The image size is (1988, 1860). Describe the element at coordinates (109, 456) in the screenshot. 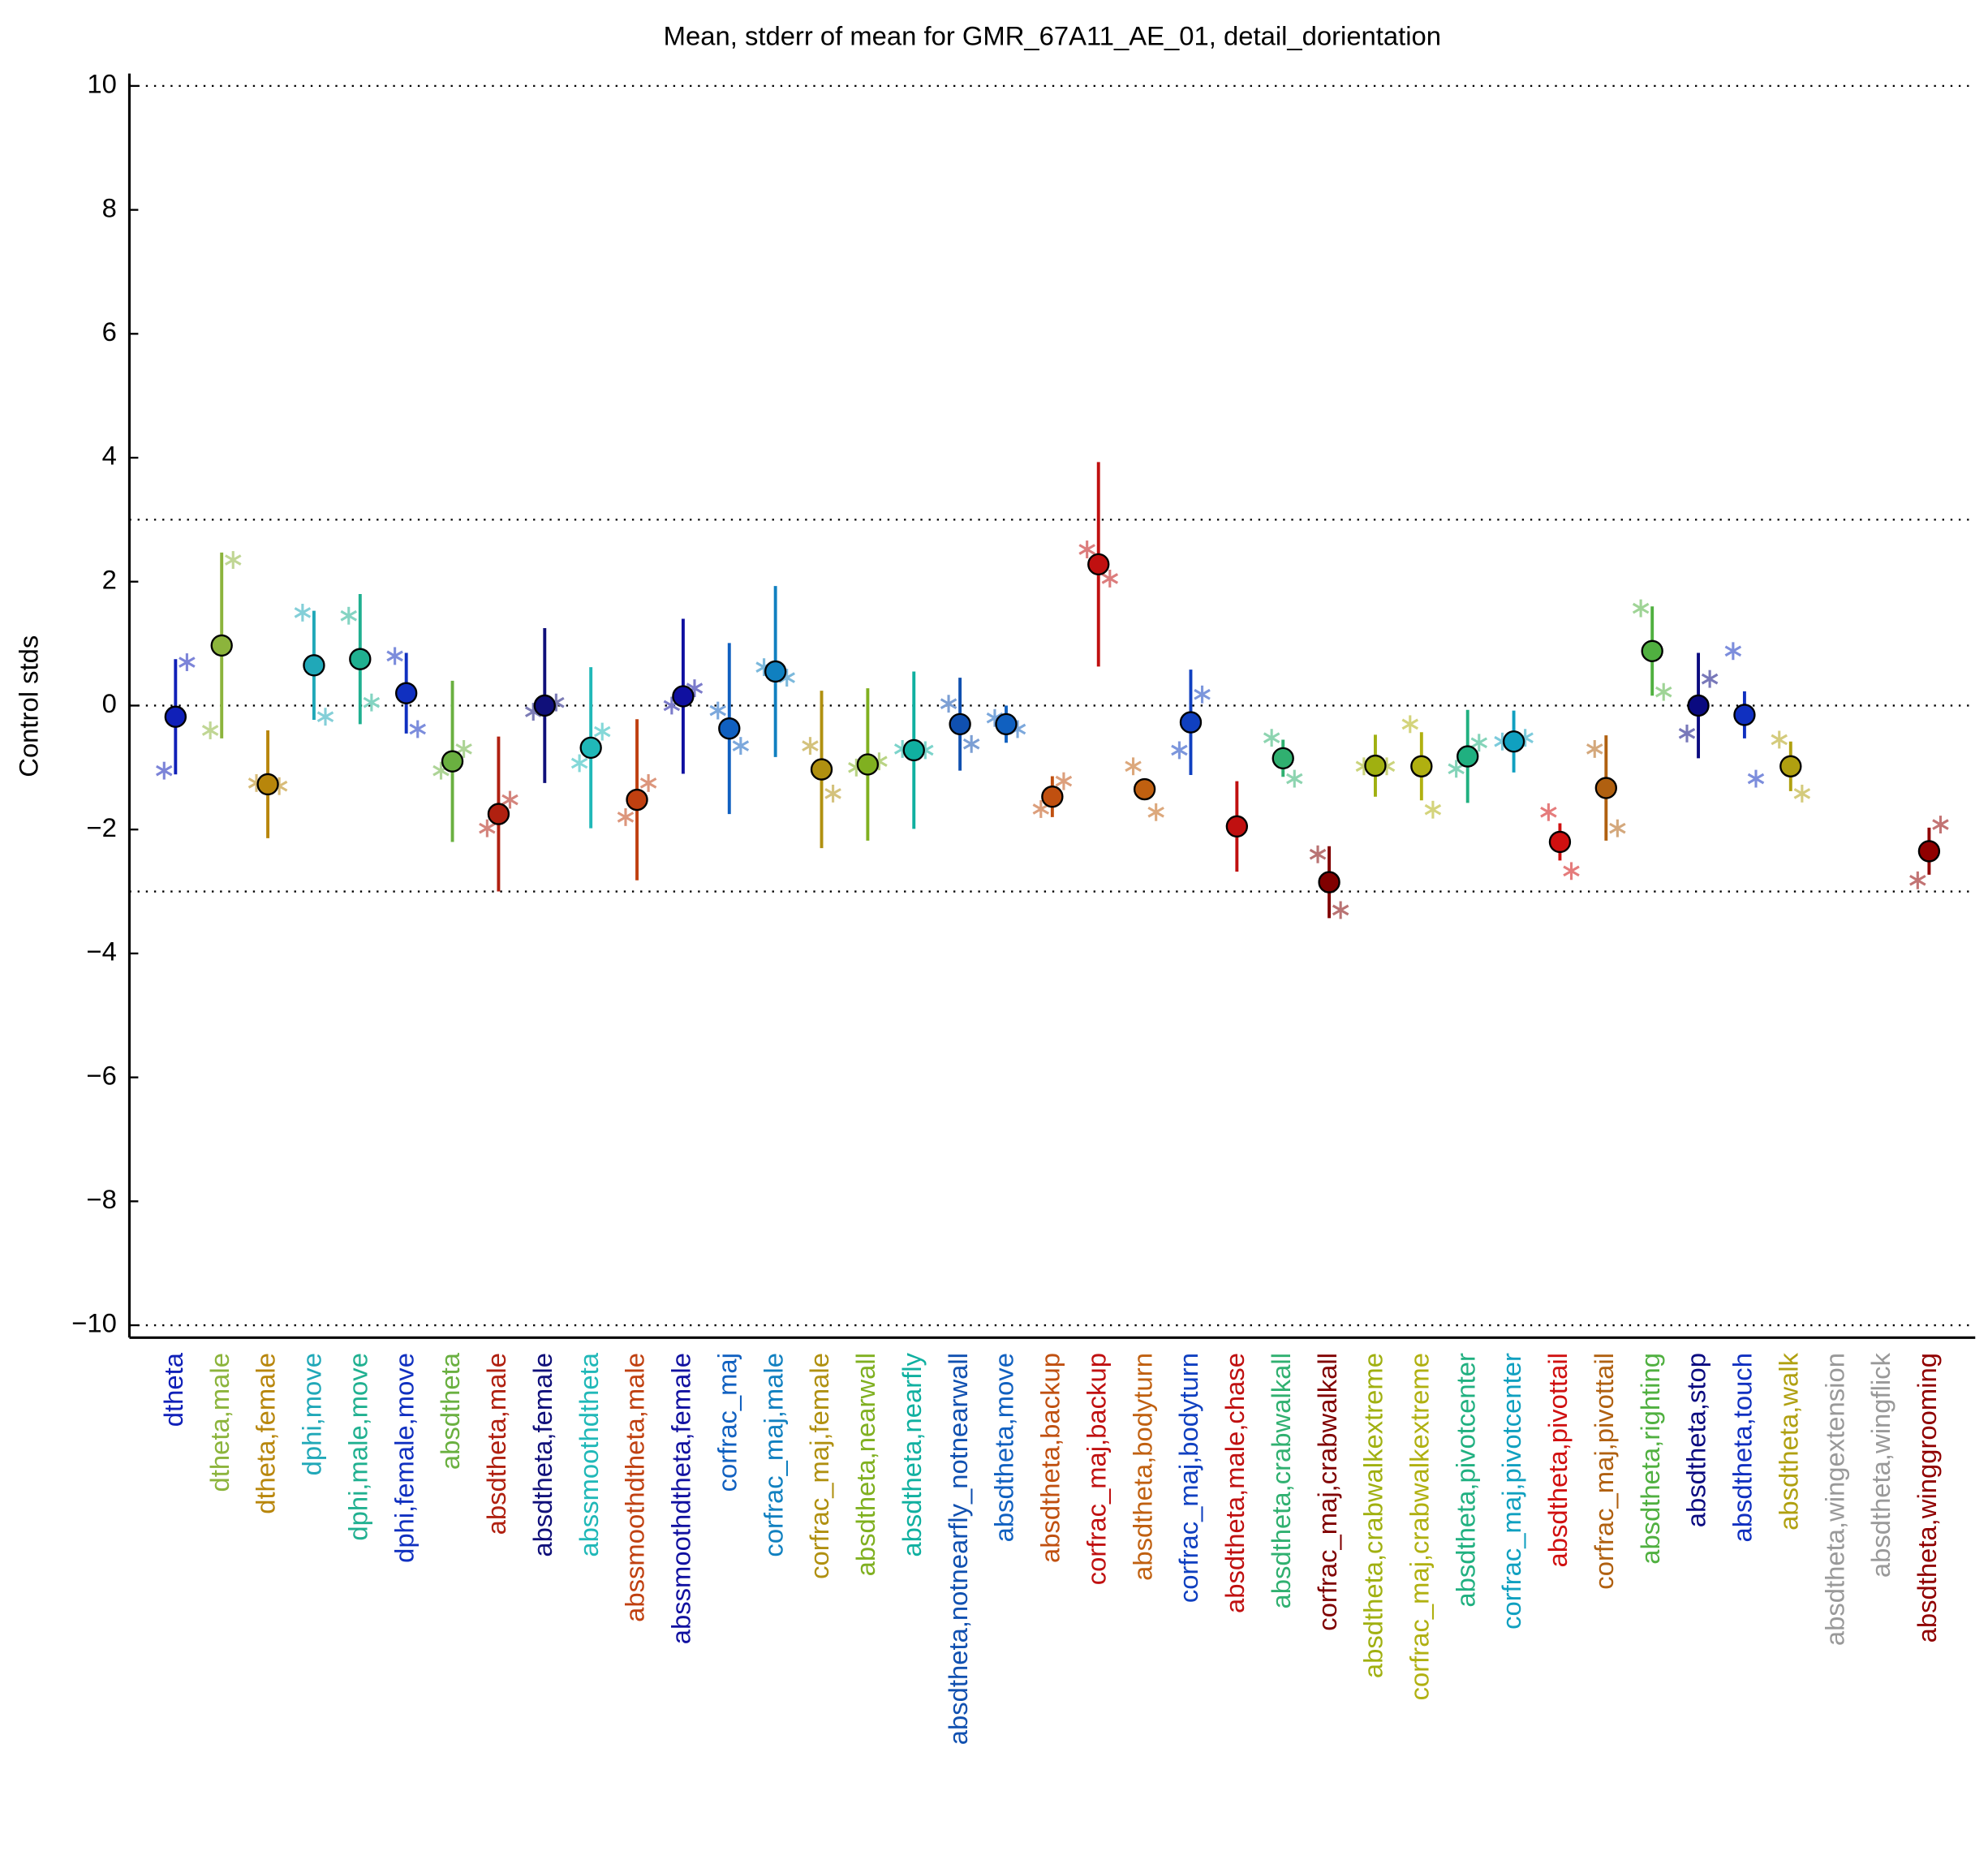

I see `y-tick-label: 4` at that location.